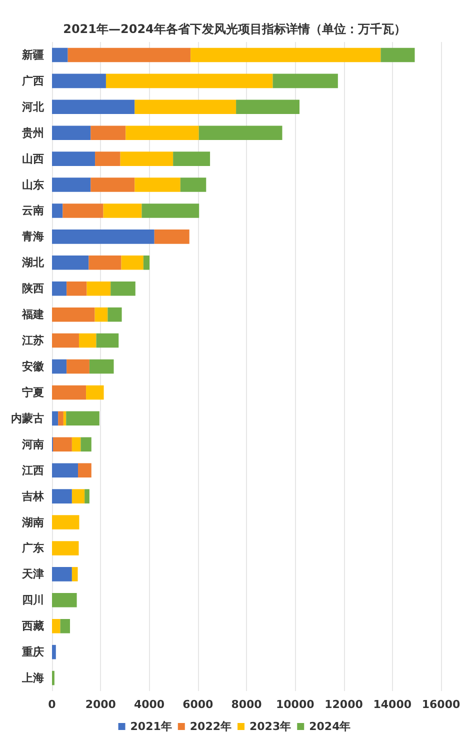 This screenshot has width=469, height=751. Describe the element at coordinates (295, 704) in the screenshot. I see `x-tick-label: 10000` at that location.